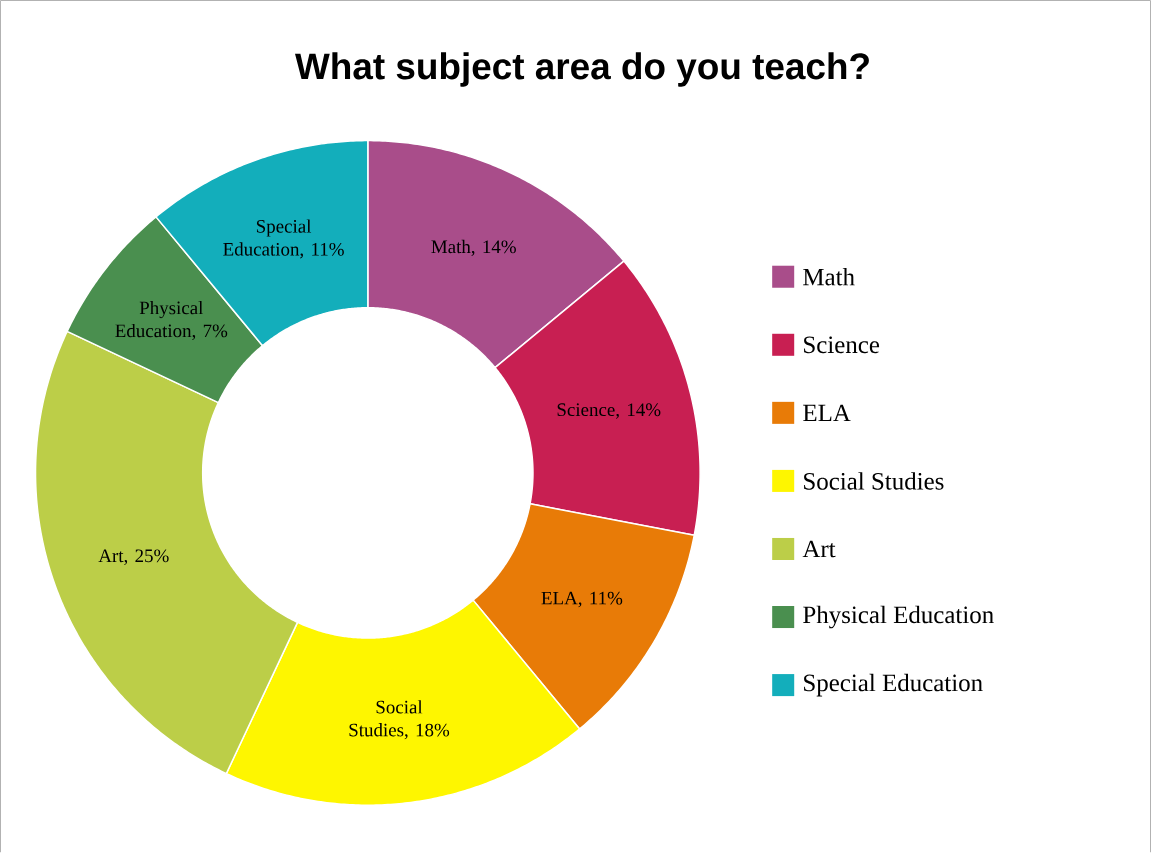  What do you see at coordinates (827, 413) in the screenshot?
I see `legend-label: ELA` at bounding box center [827, 413].